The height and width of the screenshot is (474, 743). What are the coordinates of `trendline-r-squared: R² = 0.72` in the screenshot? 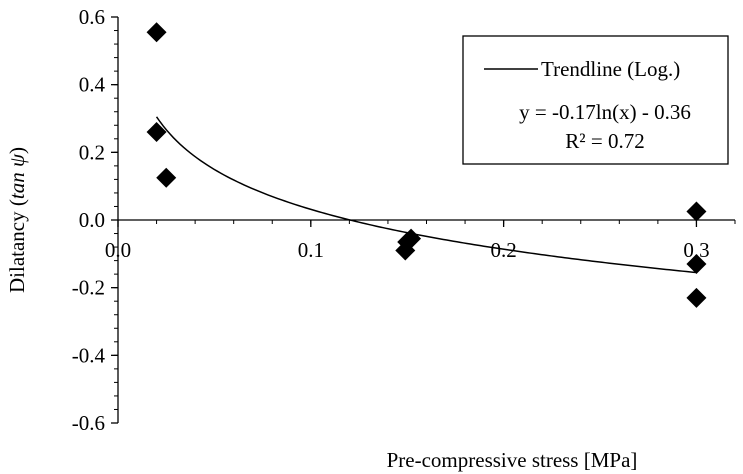 It's located at (604, 141).